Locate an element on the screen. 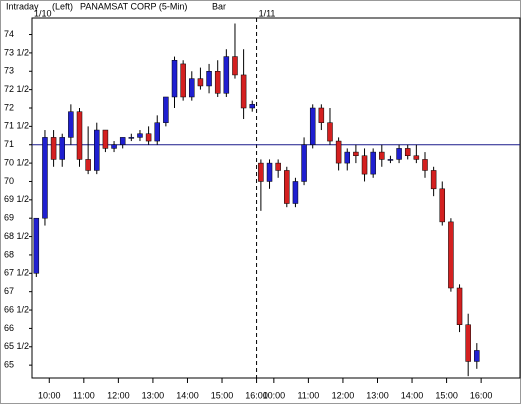 The width and height of the screenshot is (521, 404). y-tick-label: 66 1/2 is located at coordinates (16, 309).